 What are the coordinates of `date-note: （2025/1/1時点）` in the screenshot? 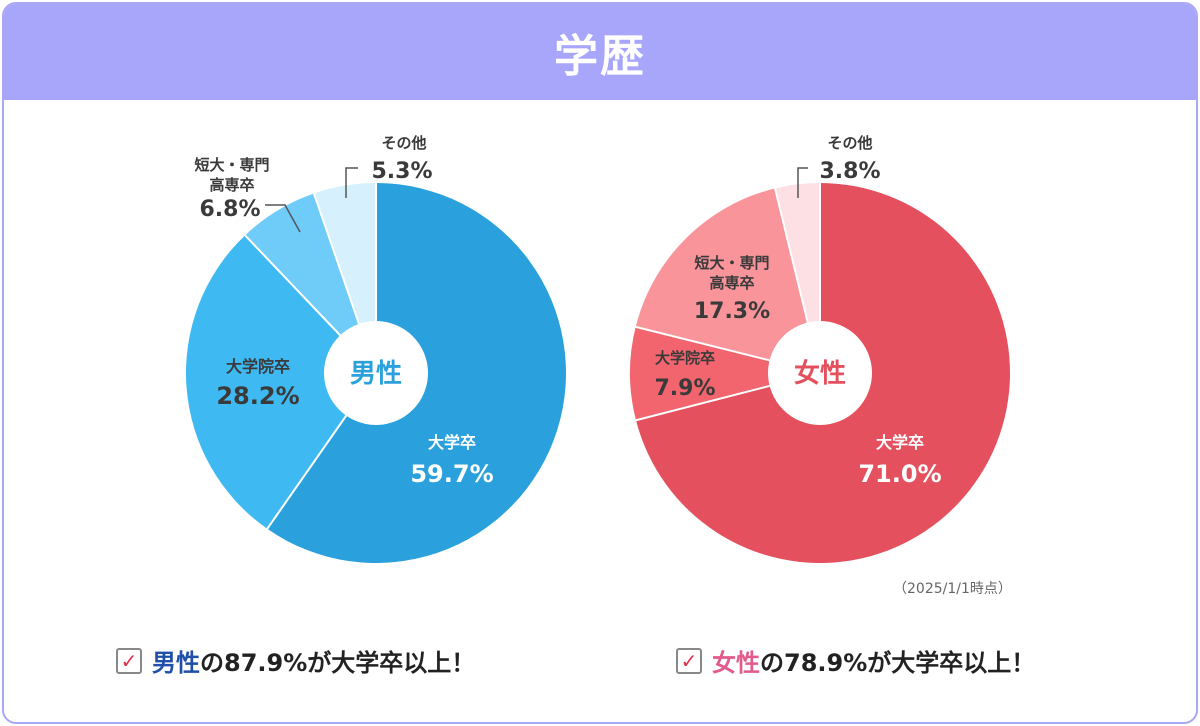 It's located at (952, 589).